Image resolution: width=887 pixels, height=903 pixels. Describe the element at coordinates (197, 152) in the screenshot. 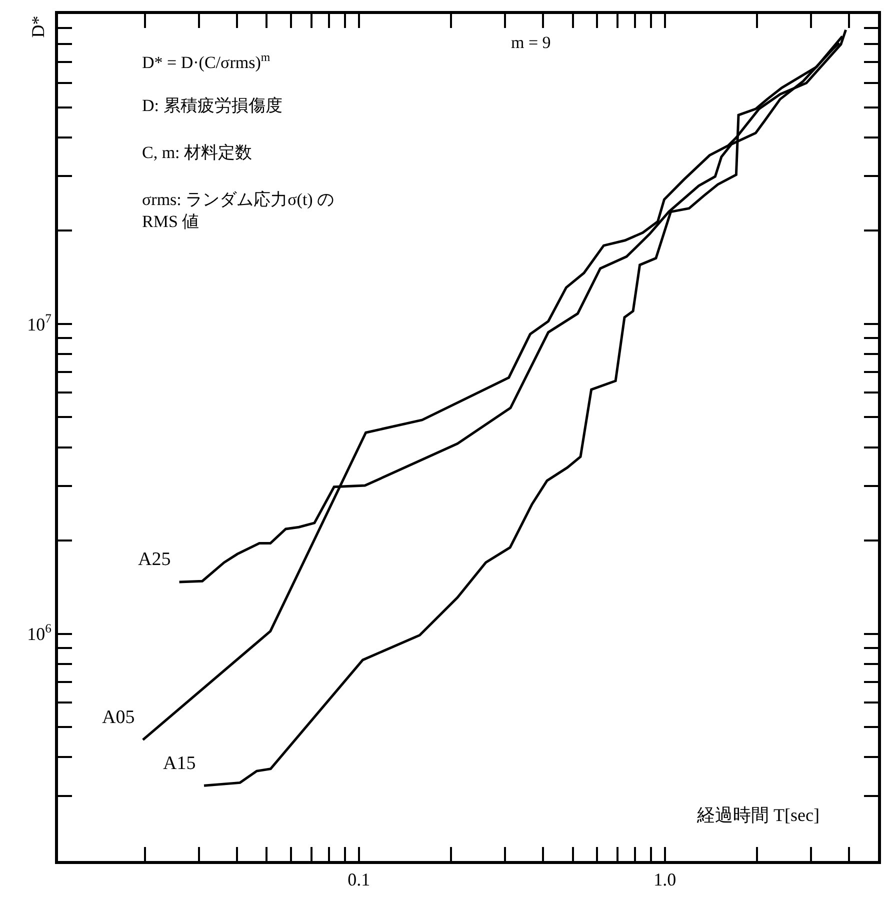

I see `annotation: C, m: 材料定数` at that location.